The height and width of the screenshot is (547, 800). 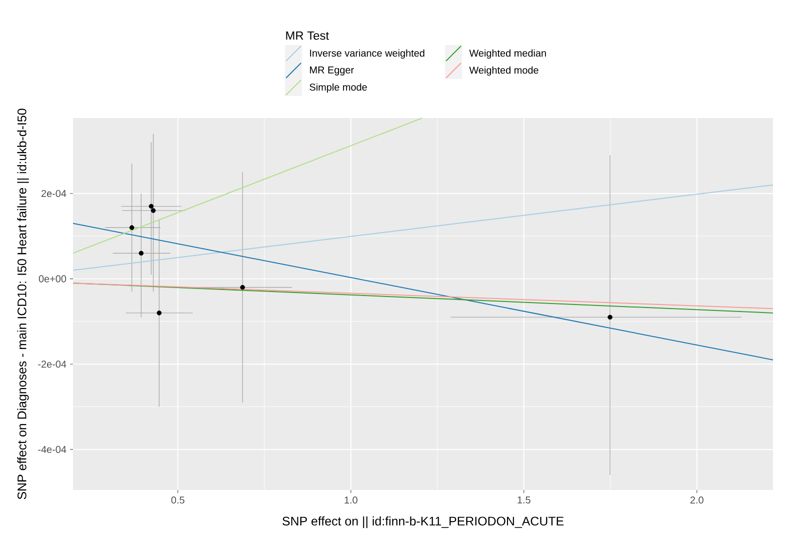 I want to click on legend-label: MR Egger, so click(x=332, y=71).